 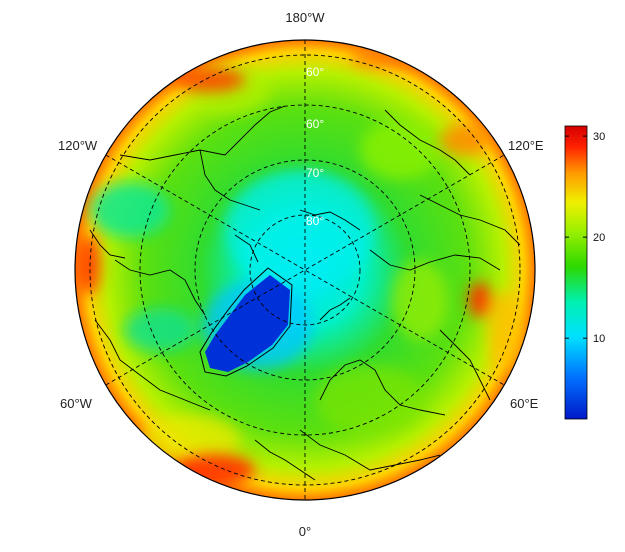 What do you see at coordinates (576, 272) in the screenshot?
I see `colorbar-scale` at bounding box center [576, 272].